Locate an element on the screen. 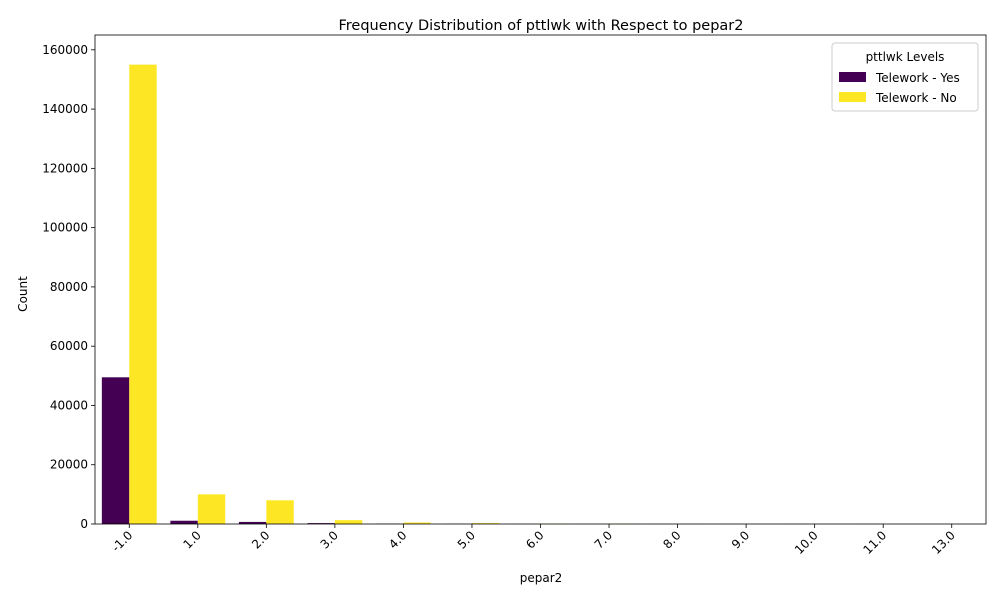 The image size is (1000, 600). x-tick-label-6: 6.0 is located at coordinates (534, 539).